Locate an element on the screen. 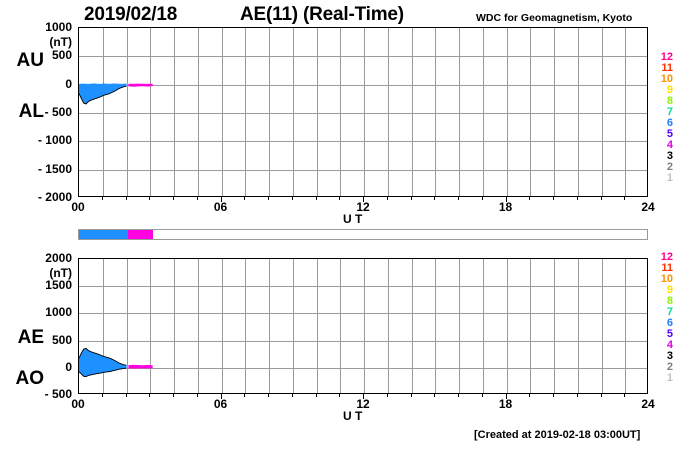 The height and width of the screenshot is (450, 700). y-axis-tick-label: 1500 is located at coordinates (58, 285).